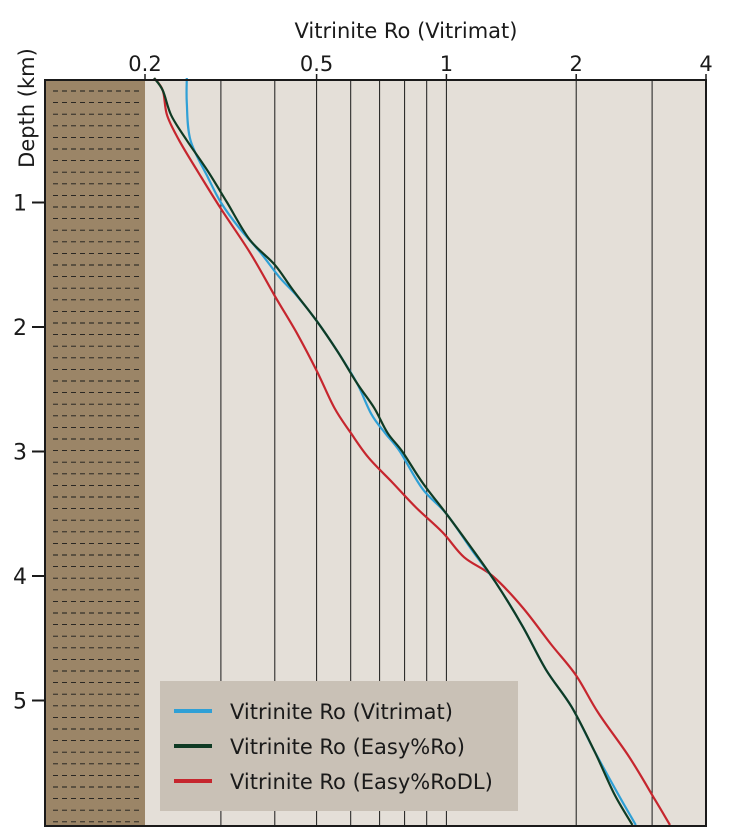 The width and height of the screenshot is (739, 833). I want to click on x-tick-label: 4, so click(705, 64).